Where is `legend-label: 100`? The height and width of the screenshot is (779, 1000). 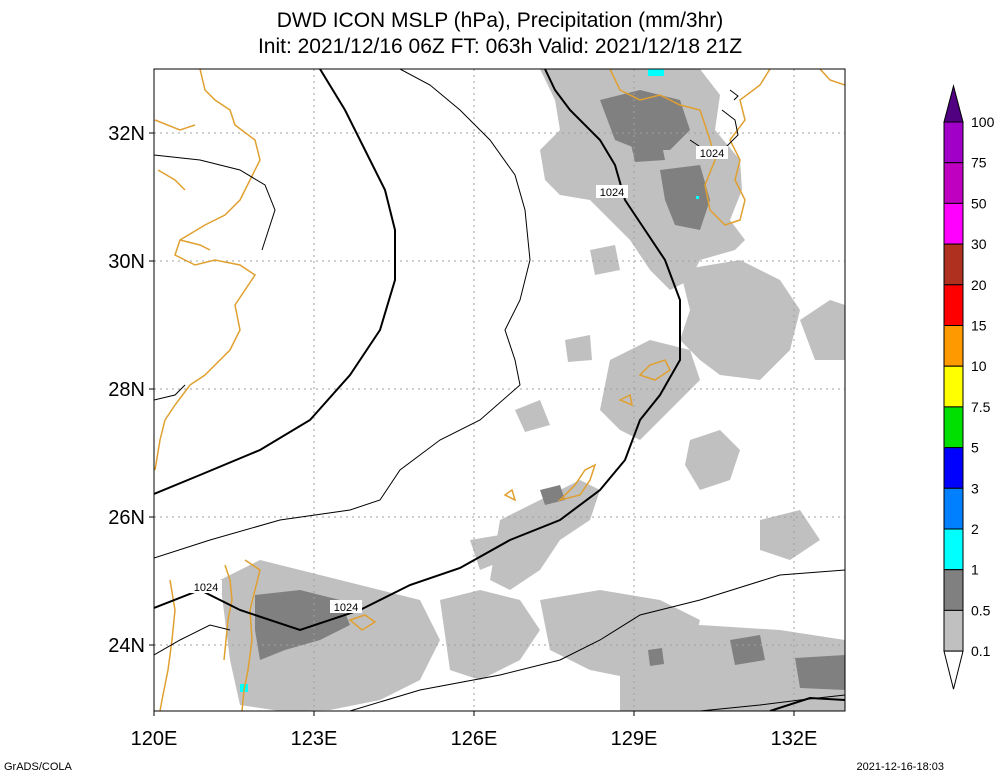
legend-label: 100 is located at coordinates (983, 122).